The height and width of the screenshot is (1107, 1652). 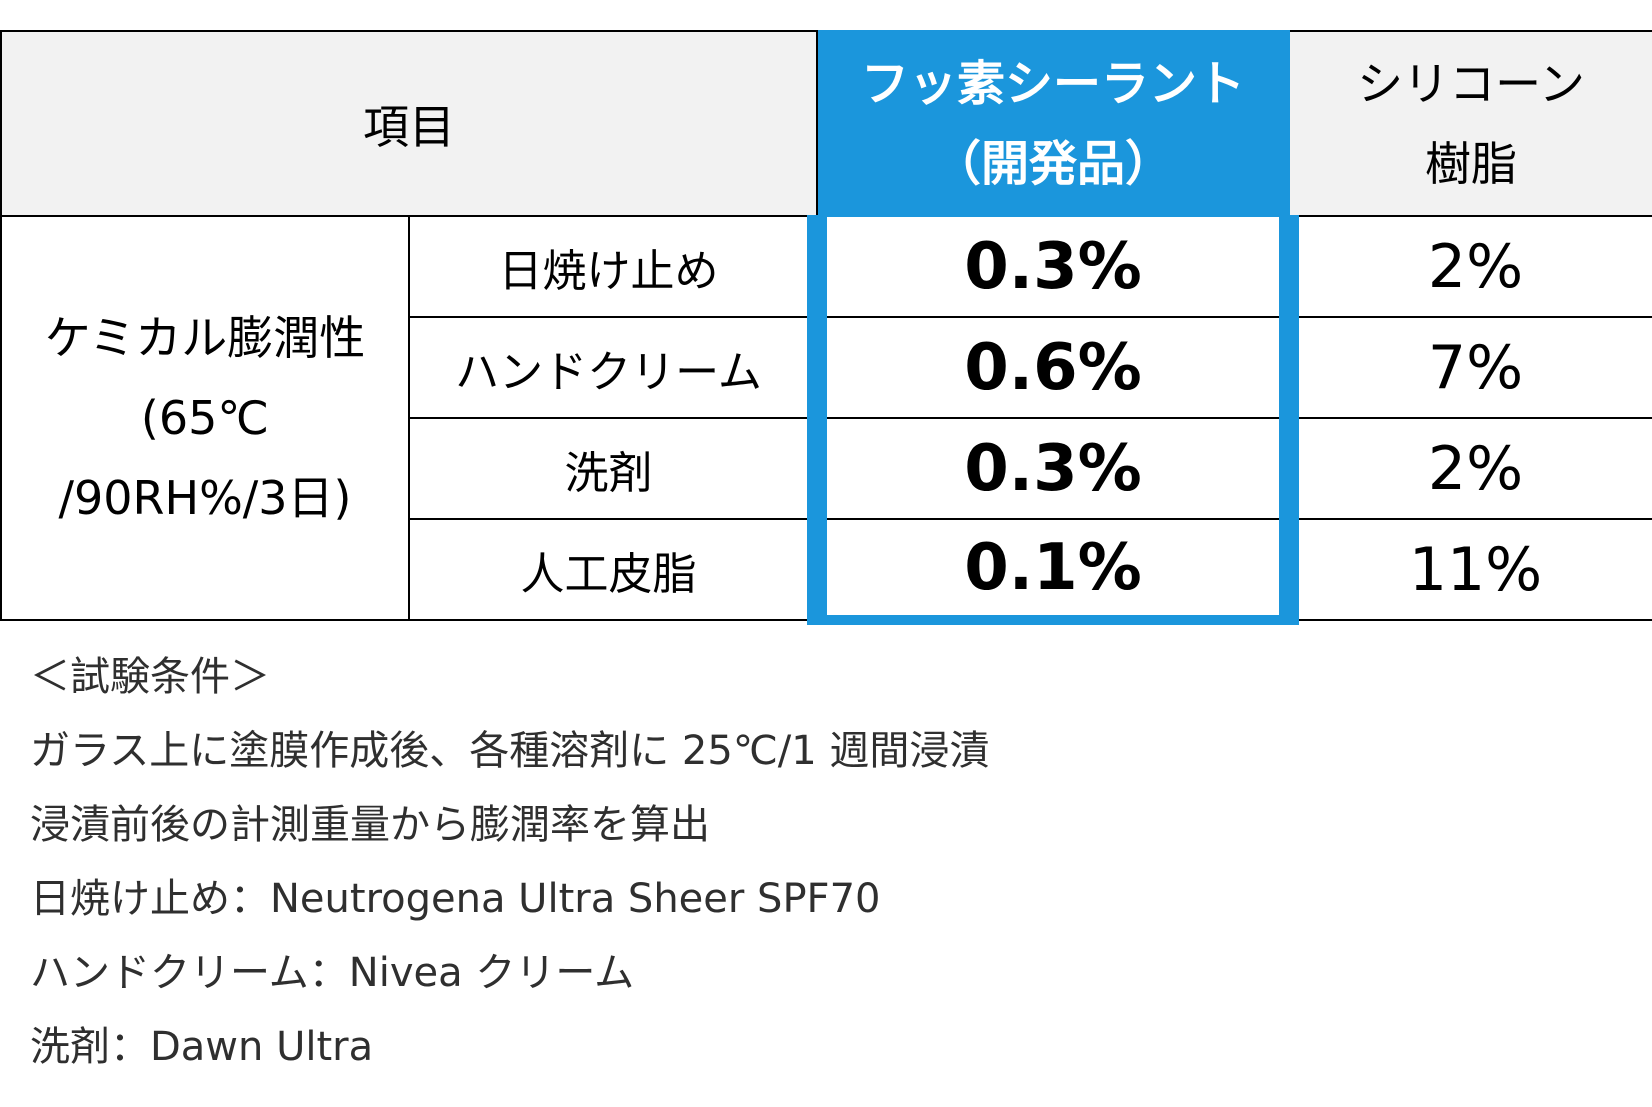 What do you see at coordinates (150, 677) in the screenshot?
I see `notes-heading: ＜試験条件＞` at bounding box center [150, 677].